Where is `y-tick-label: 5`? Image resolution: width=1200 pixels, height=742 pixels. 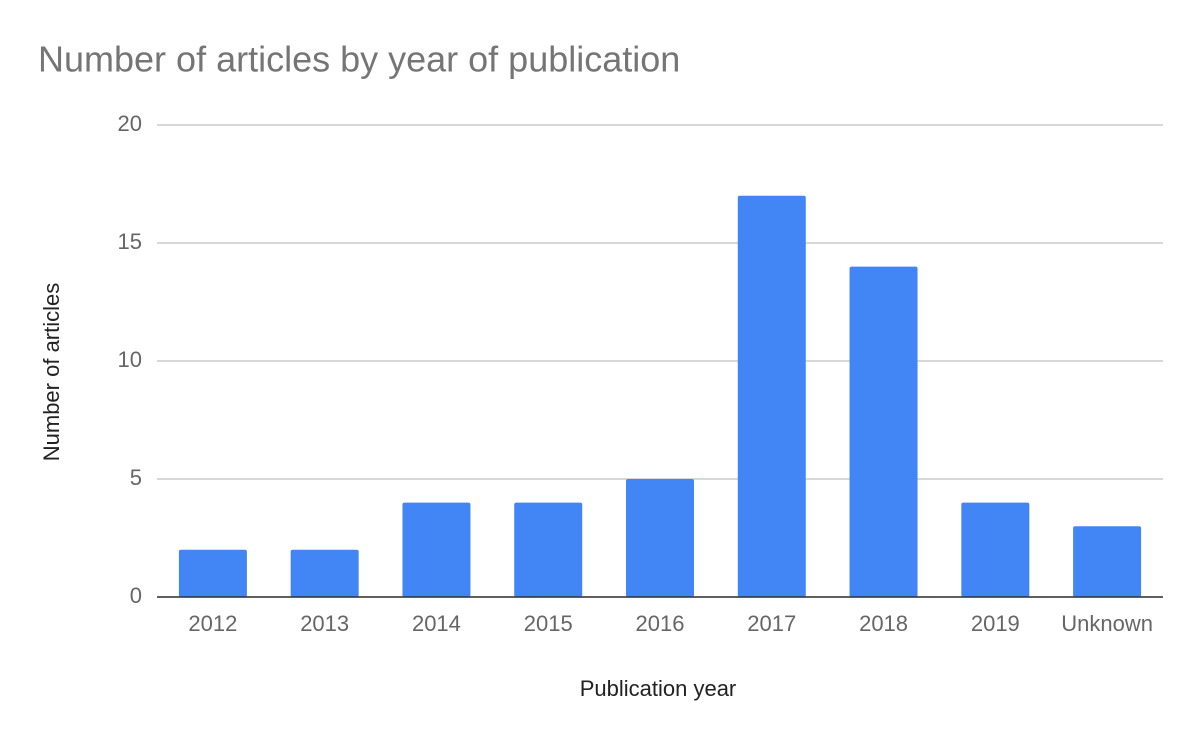
y-tick-label: 5 is located at coordinates (136, 477).